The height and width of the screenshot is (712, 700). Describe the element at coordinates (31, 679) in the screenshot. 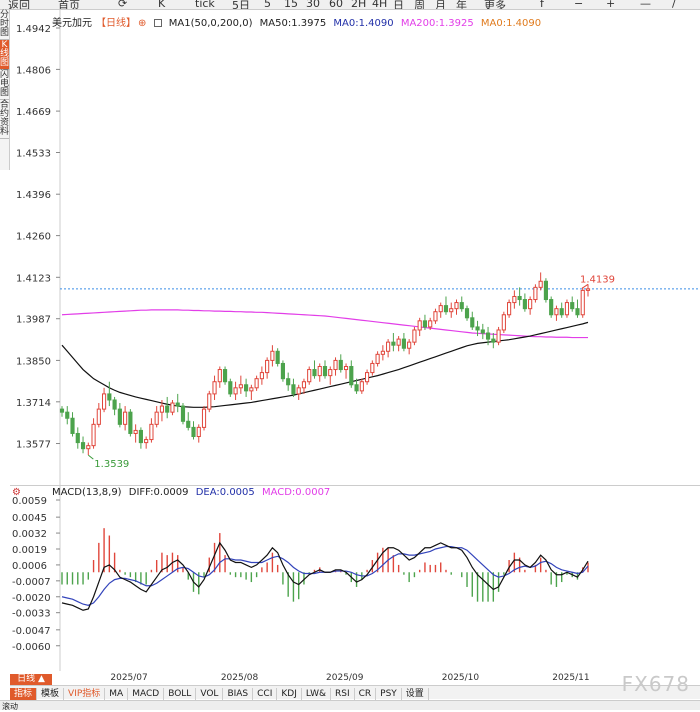

I see `timeframe-selector: 日线 ▲` at that location.